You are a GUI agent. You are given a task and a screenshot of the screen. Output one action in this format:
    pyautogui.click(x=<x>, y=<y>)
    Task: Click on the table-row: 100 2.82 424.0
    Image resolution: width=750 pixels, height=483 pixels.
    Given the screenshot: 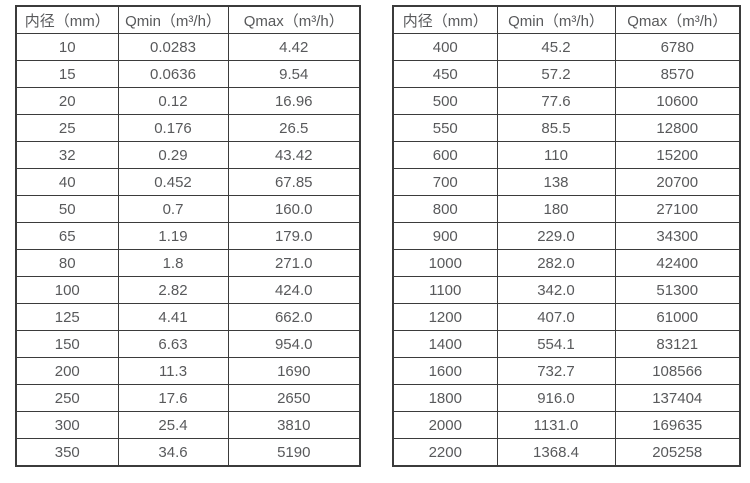 What is the action you would take?
    pyautogui.click(x=188, y=290)
    